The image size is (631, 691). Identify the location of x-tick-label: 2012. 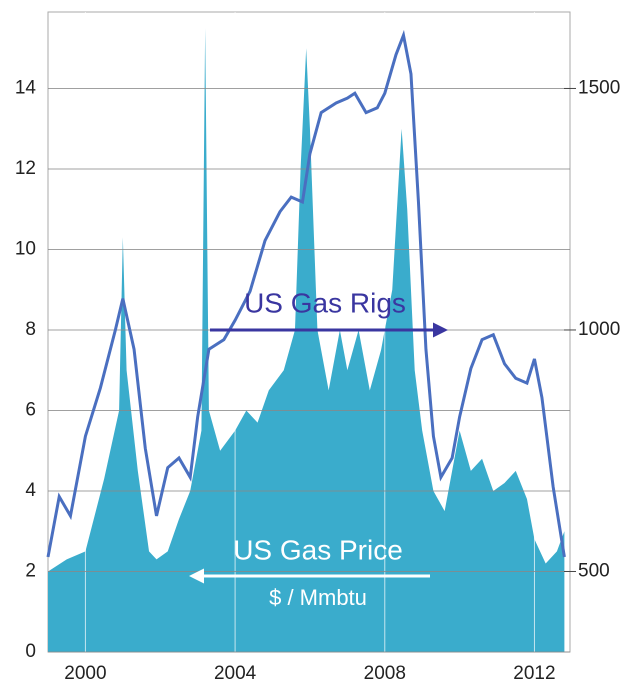
(534, 673).